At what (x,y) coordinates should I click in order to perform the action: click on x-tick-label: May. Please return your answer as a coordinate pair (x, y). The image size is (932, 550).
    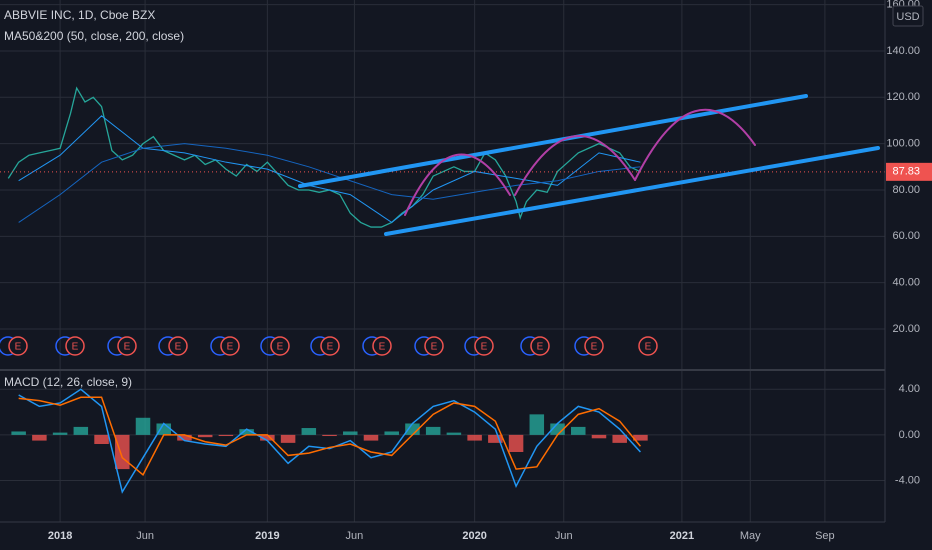
    Looking at the image, I should click on (750, 536).